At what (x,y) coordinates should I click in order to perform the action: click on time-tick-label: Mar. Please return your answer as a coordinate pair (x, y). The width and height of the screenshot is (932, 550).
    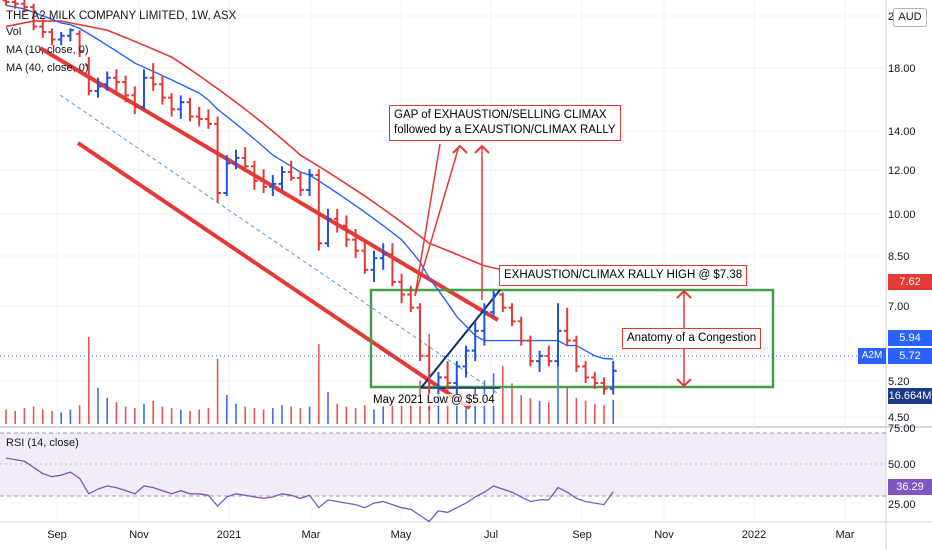
    Looking at the image, I should click on (311, 535).